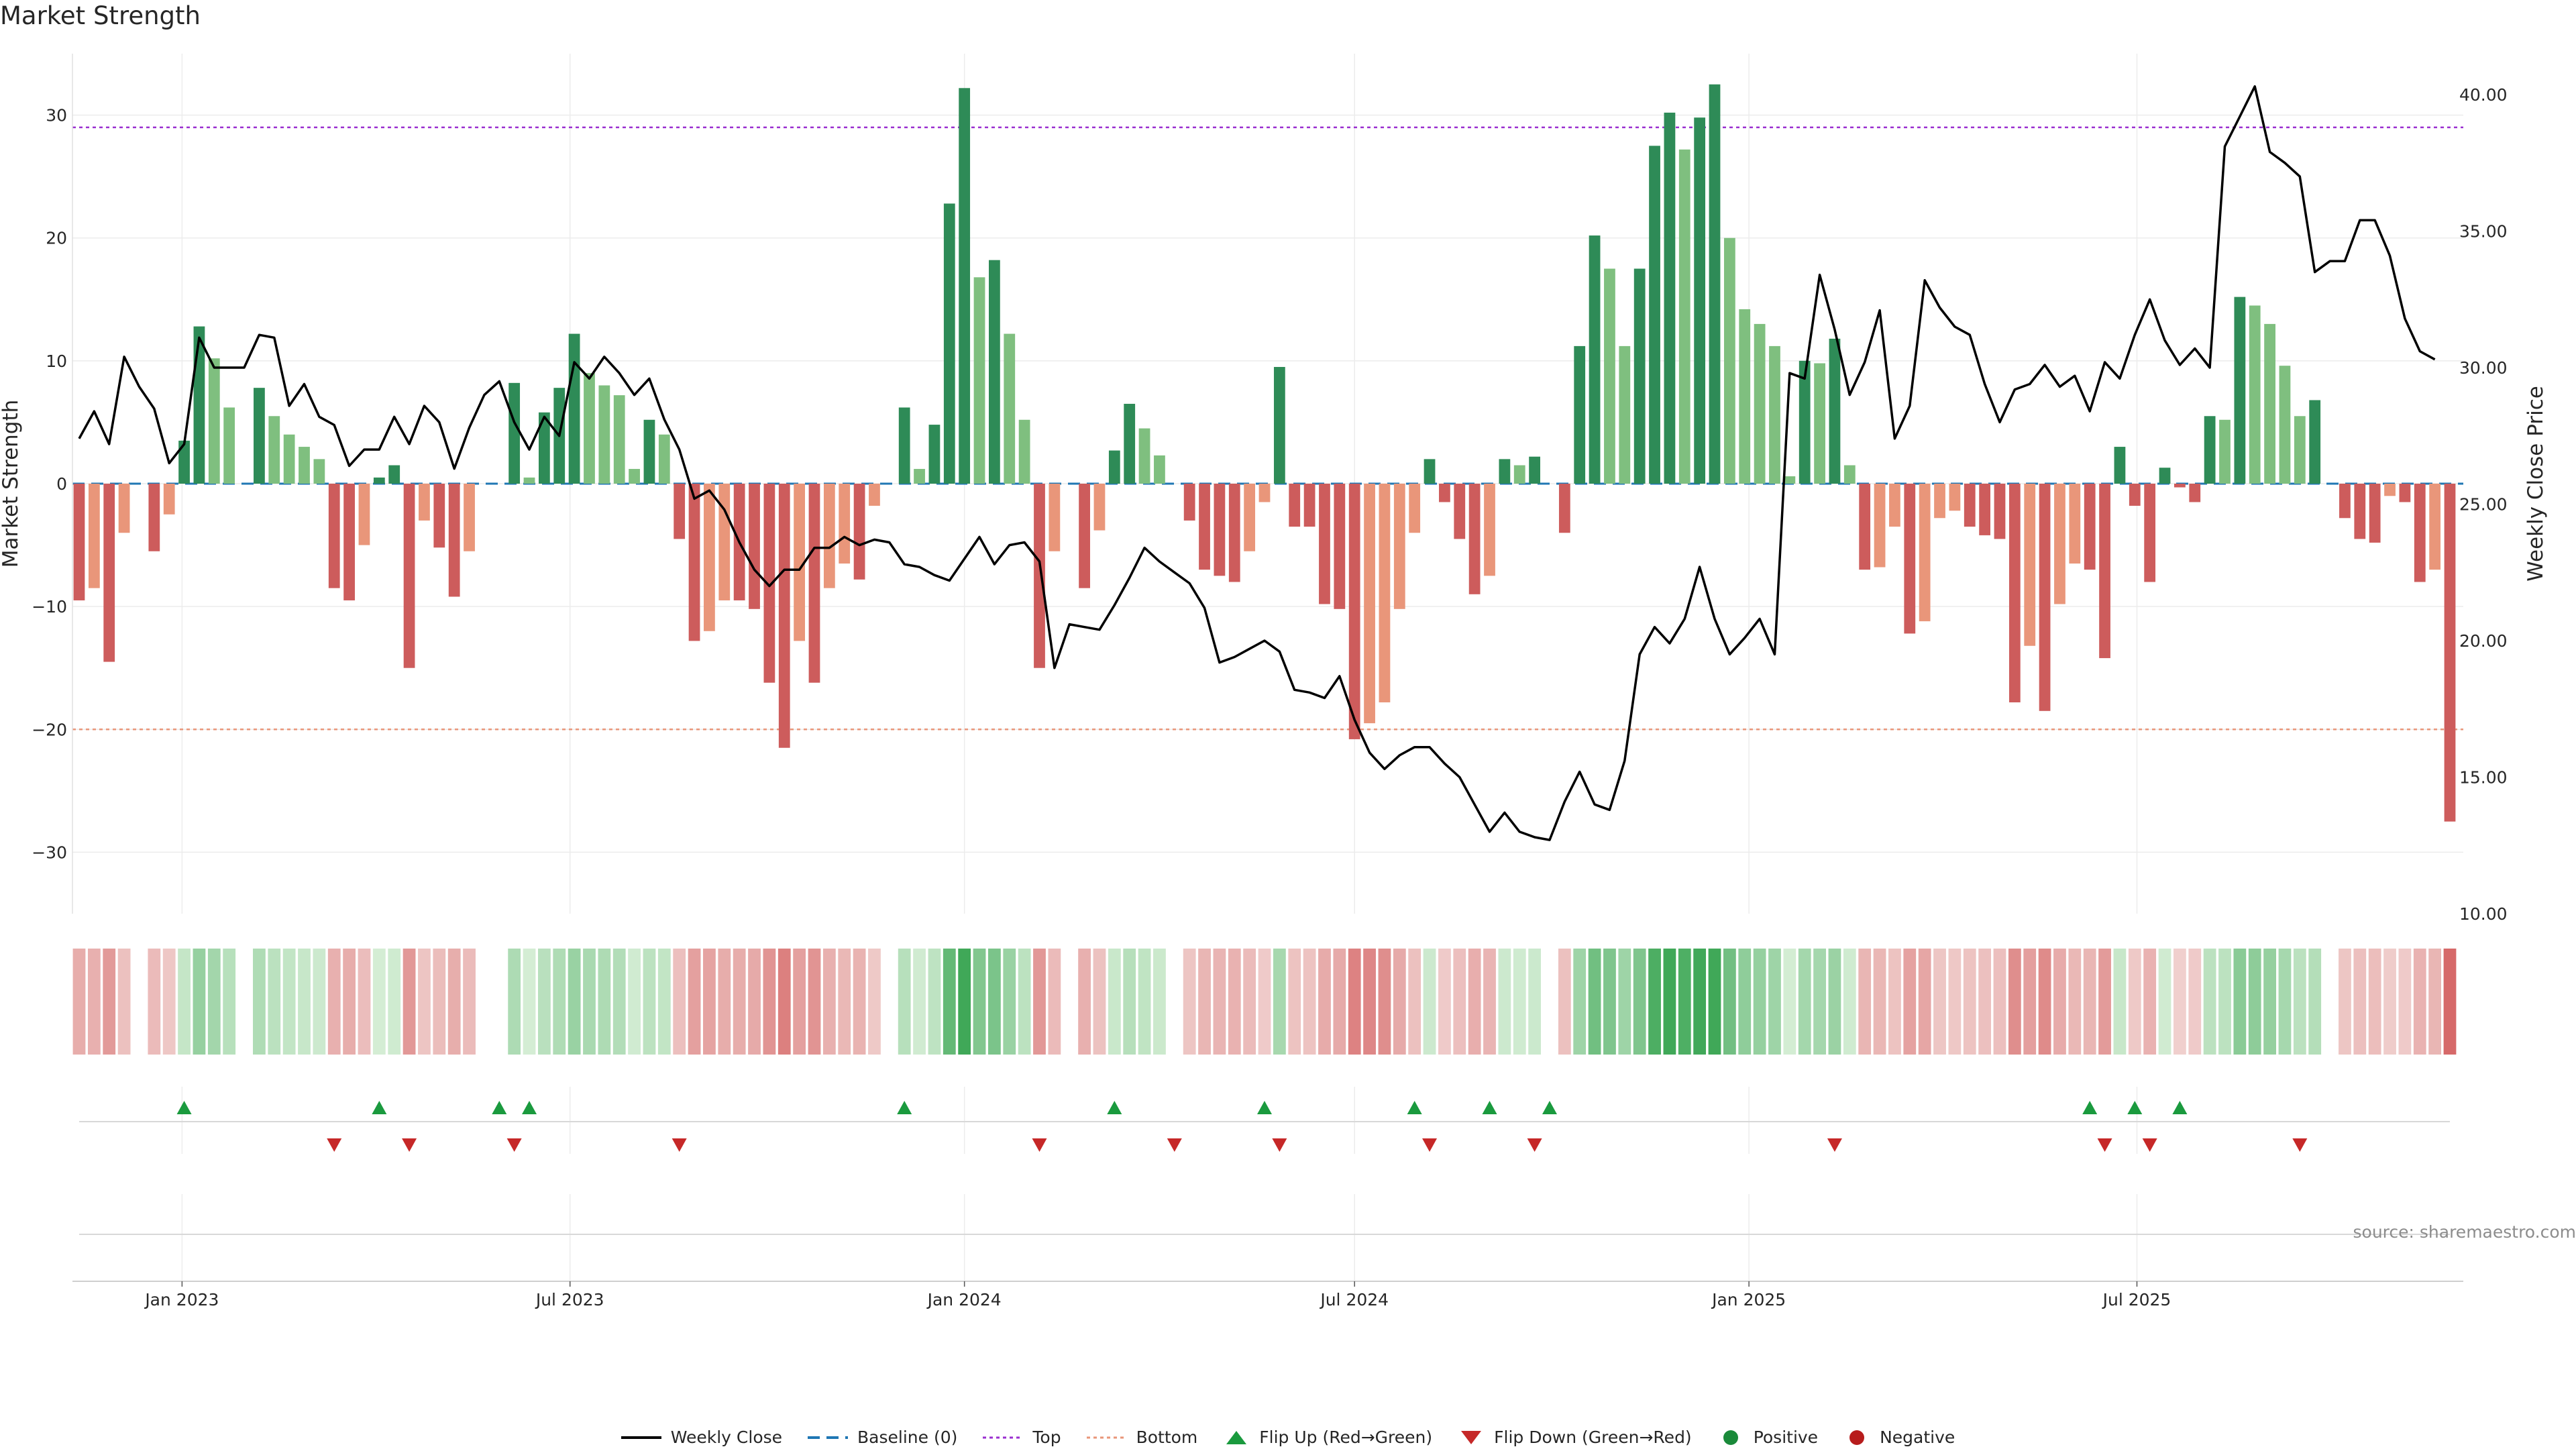 Image resolution: width=2576 pixels, height=1449 pixels. What do you see at coordinates (1022, 1437) in the screenshot?
I see `legend-top: Top` at bounding box center [1022, 1437].